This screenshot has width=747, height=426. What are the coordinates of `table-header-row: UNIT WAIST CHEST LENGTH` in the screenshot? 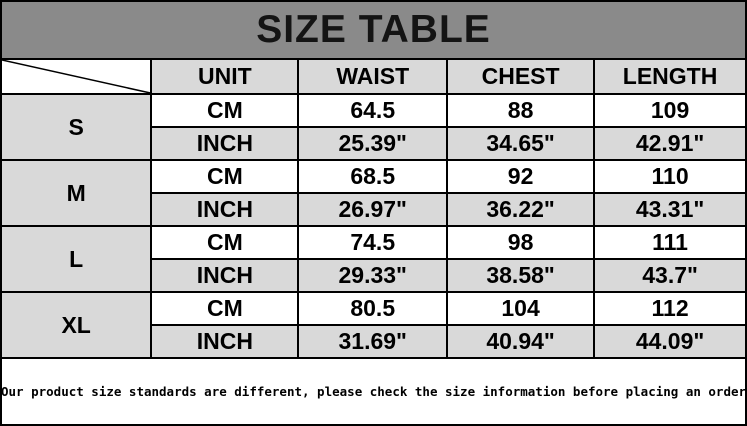 It's located at (373, 77).